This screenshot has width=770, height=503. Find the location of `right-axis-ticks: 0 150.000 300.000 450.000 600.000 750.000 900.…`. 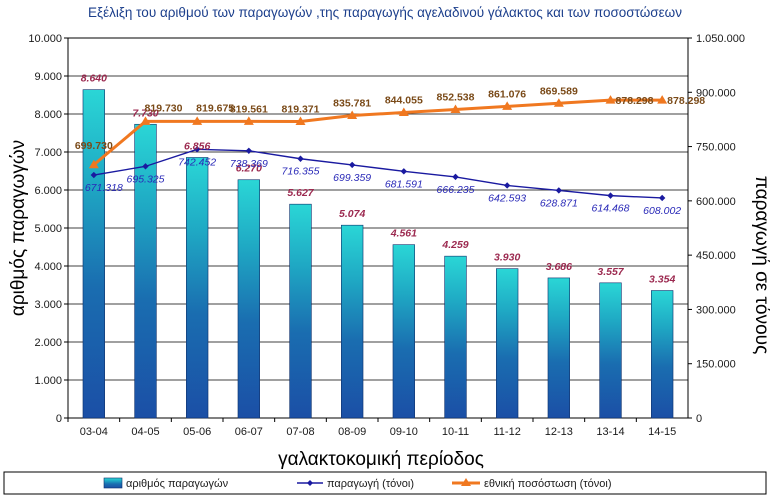

right-axis-ticks: 0 150.000 300.000 450.000 600.000 750.000 900.… is located at coordinates (720, 229).